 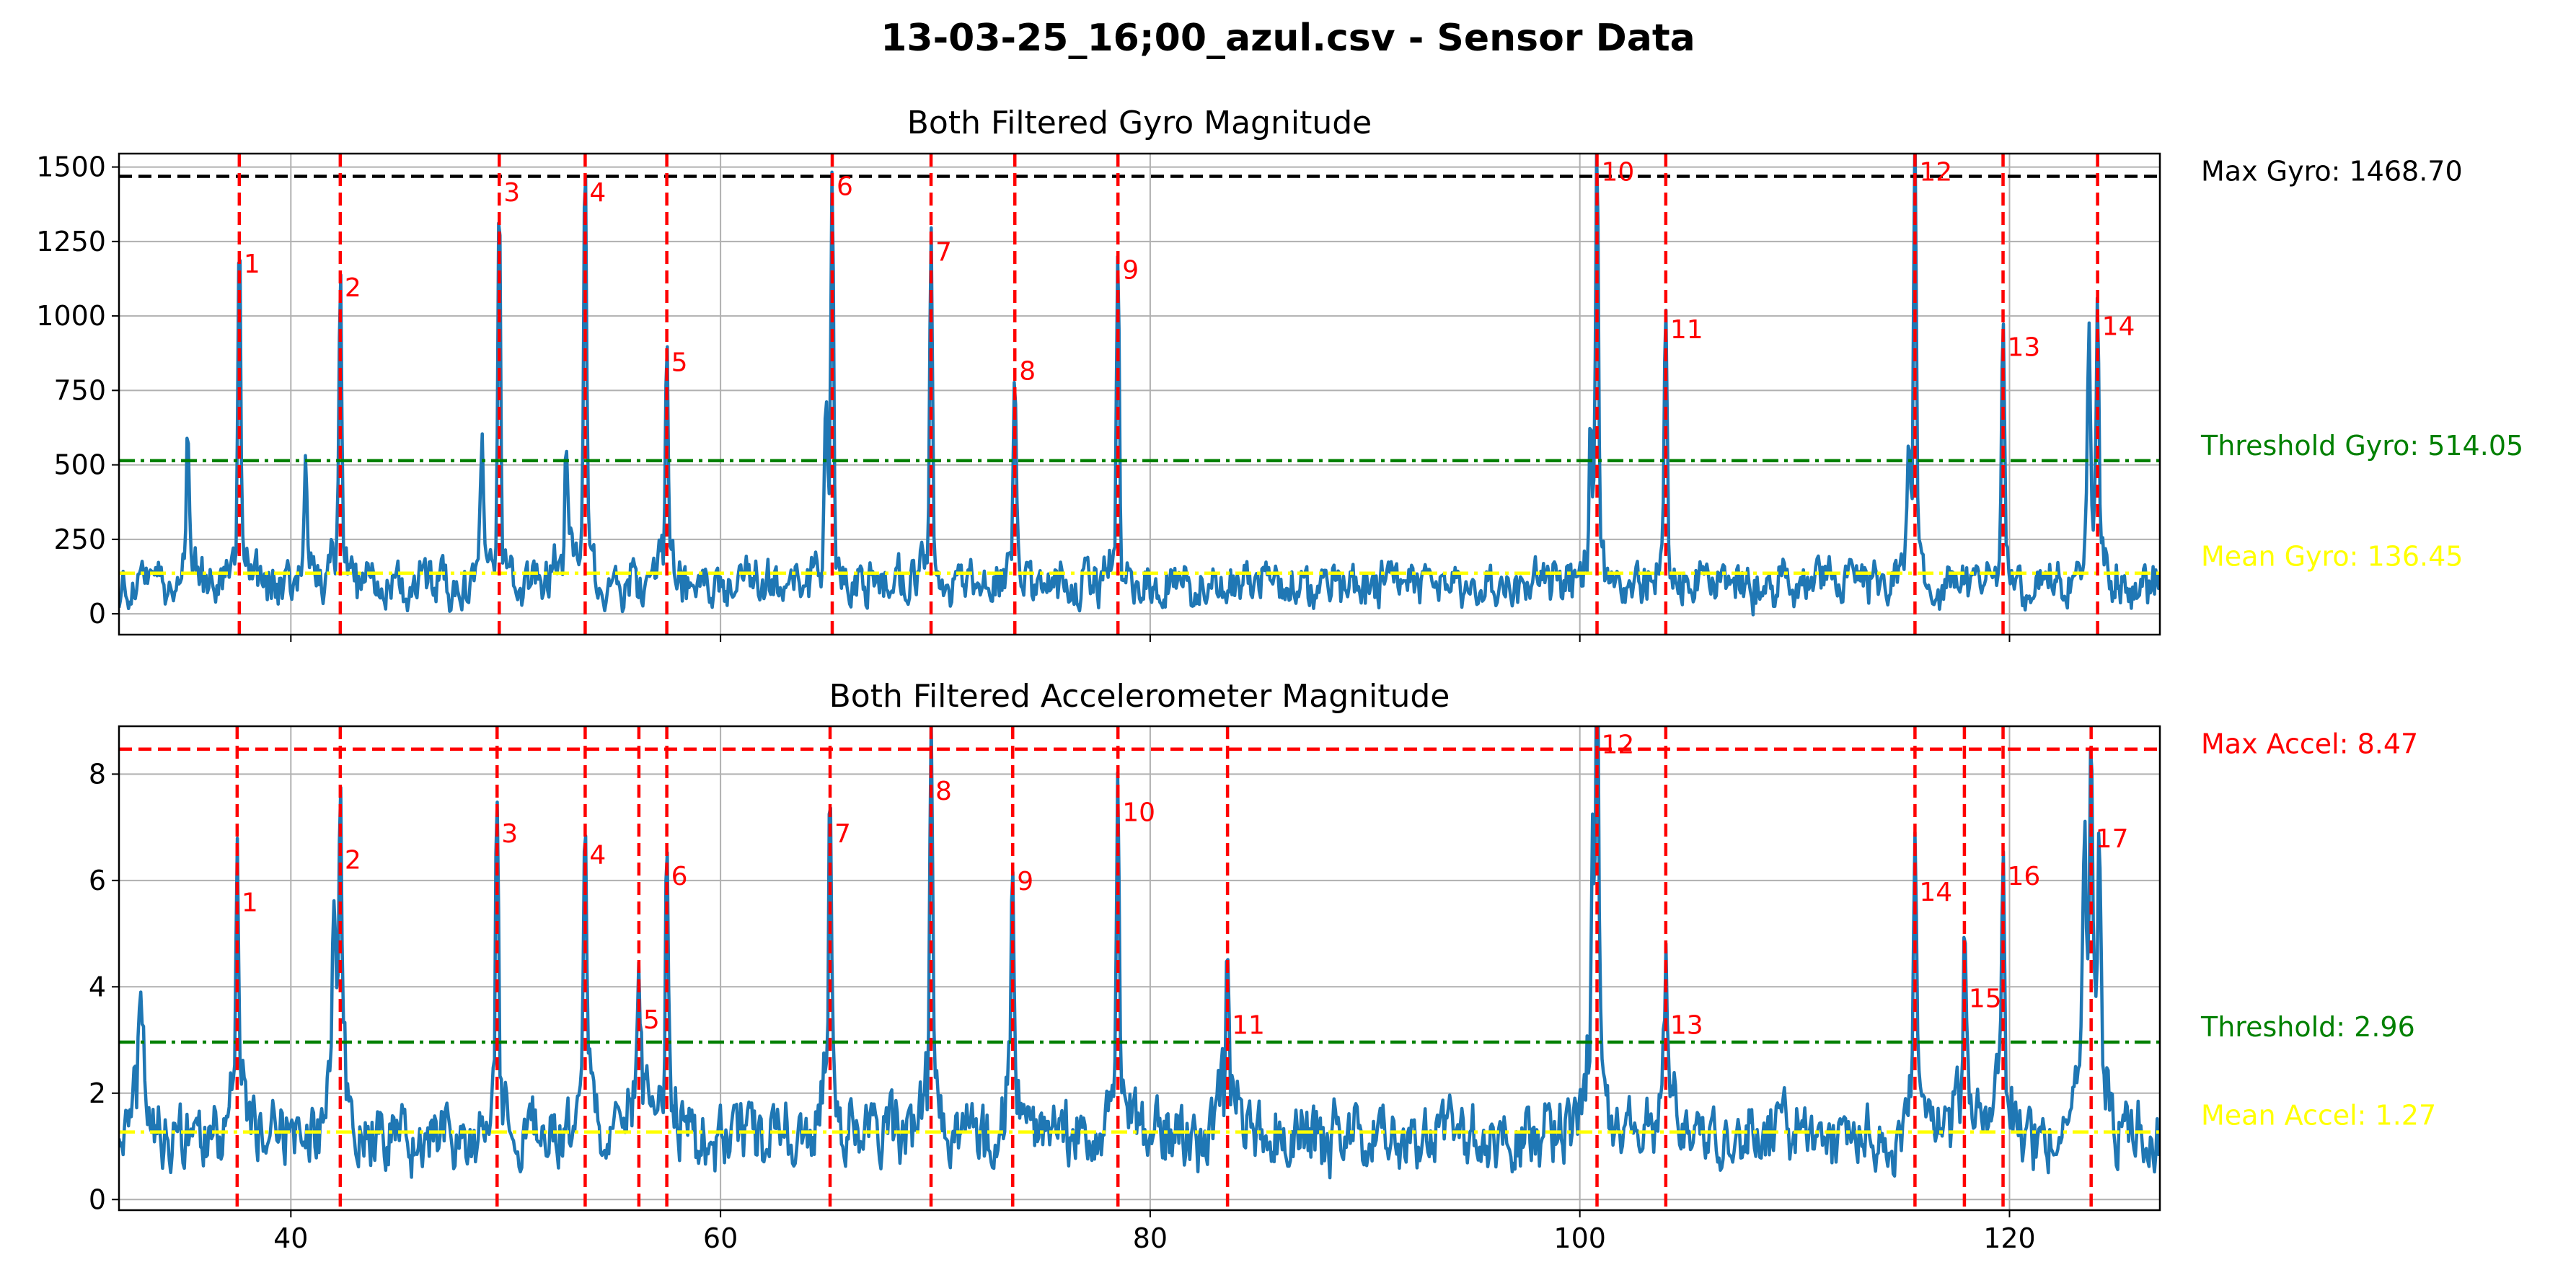 What do you see at coordinates (1618, 746) in the screenshot?
I see `accel-peak-label: 12` at bounding box center [1618, 746].